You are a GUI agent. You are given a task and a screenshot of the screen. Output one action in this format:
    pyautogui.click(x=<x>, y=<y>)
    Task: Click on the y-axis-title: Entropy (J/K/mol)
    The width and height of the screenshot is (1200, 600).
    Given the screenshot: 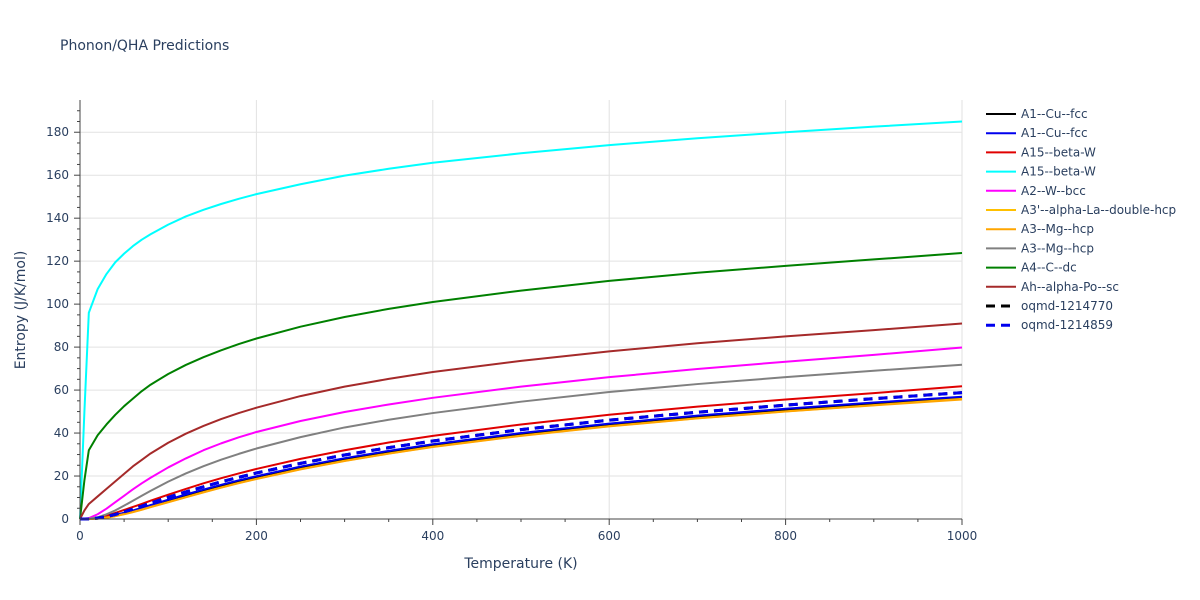 What is the action you would take?
    pyautogui.click(x=21, y=310)
    